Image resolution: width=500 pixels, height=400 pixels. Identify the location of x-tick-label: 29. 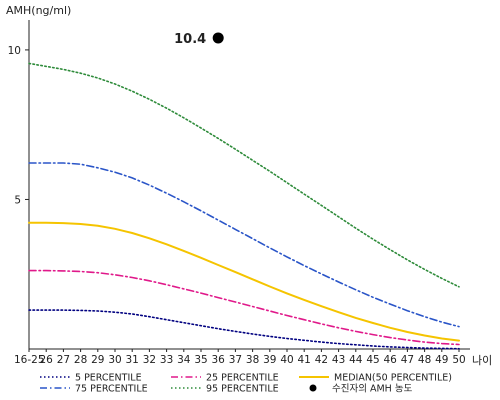
(97, 360).